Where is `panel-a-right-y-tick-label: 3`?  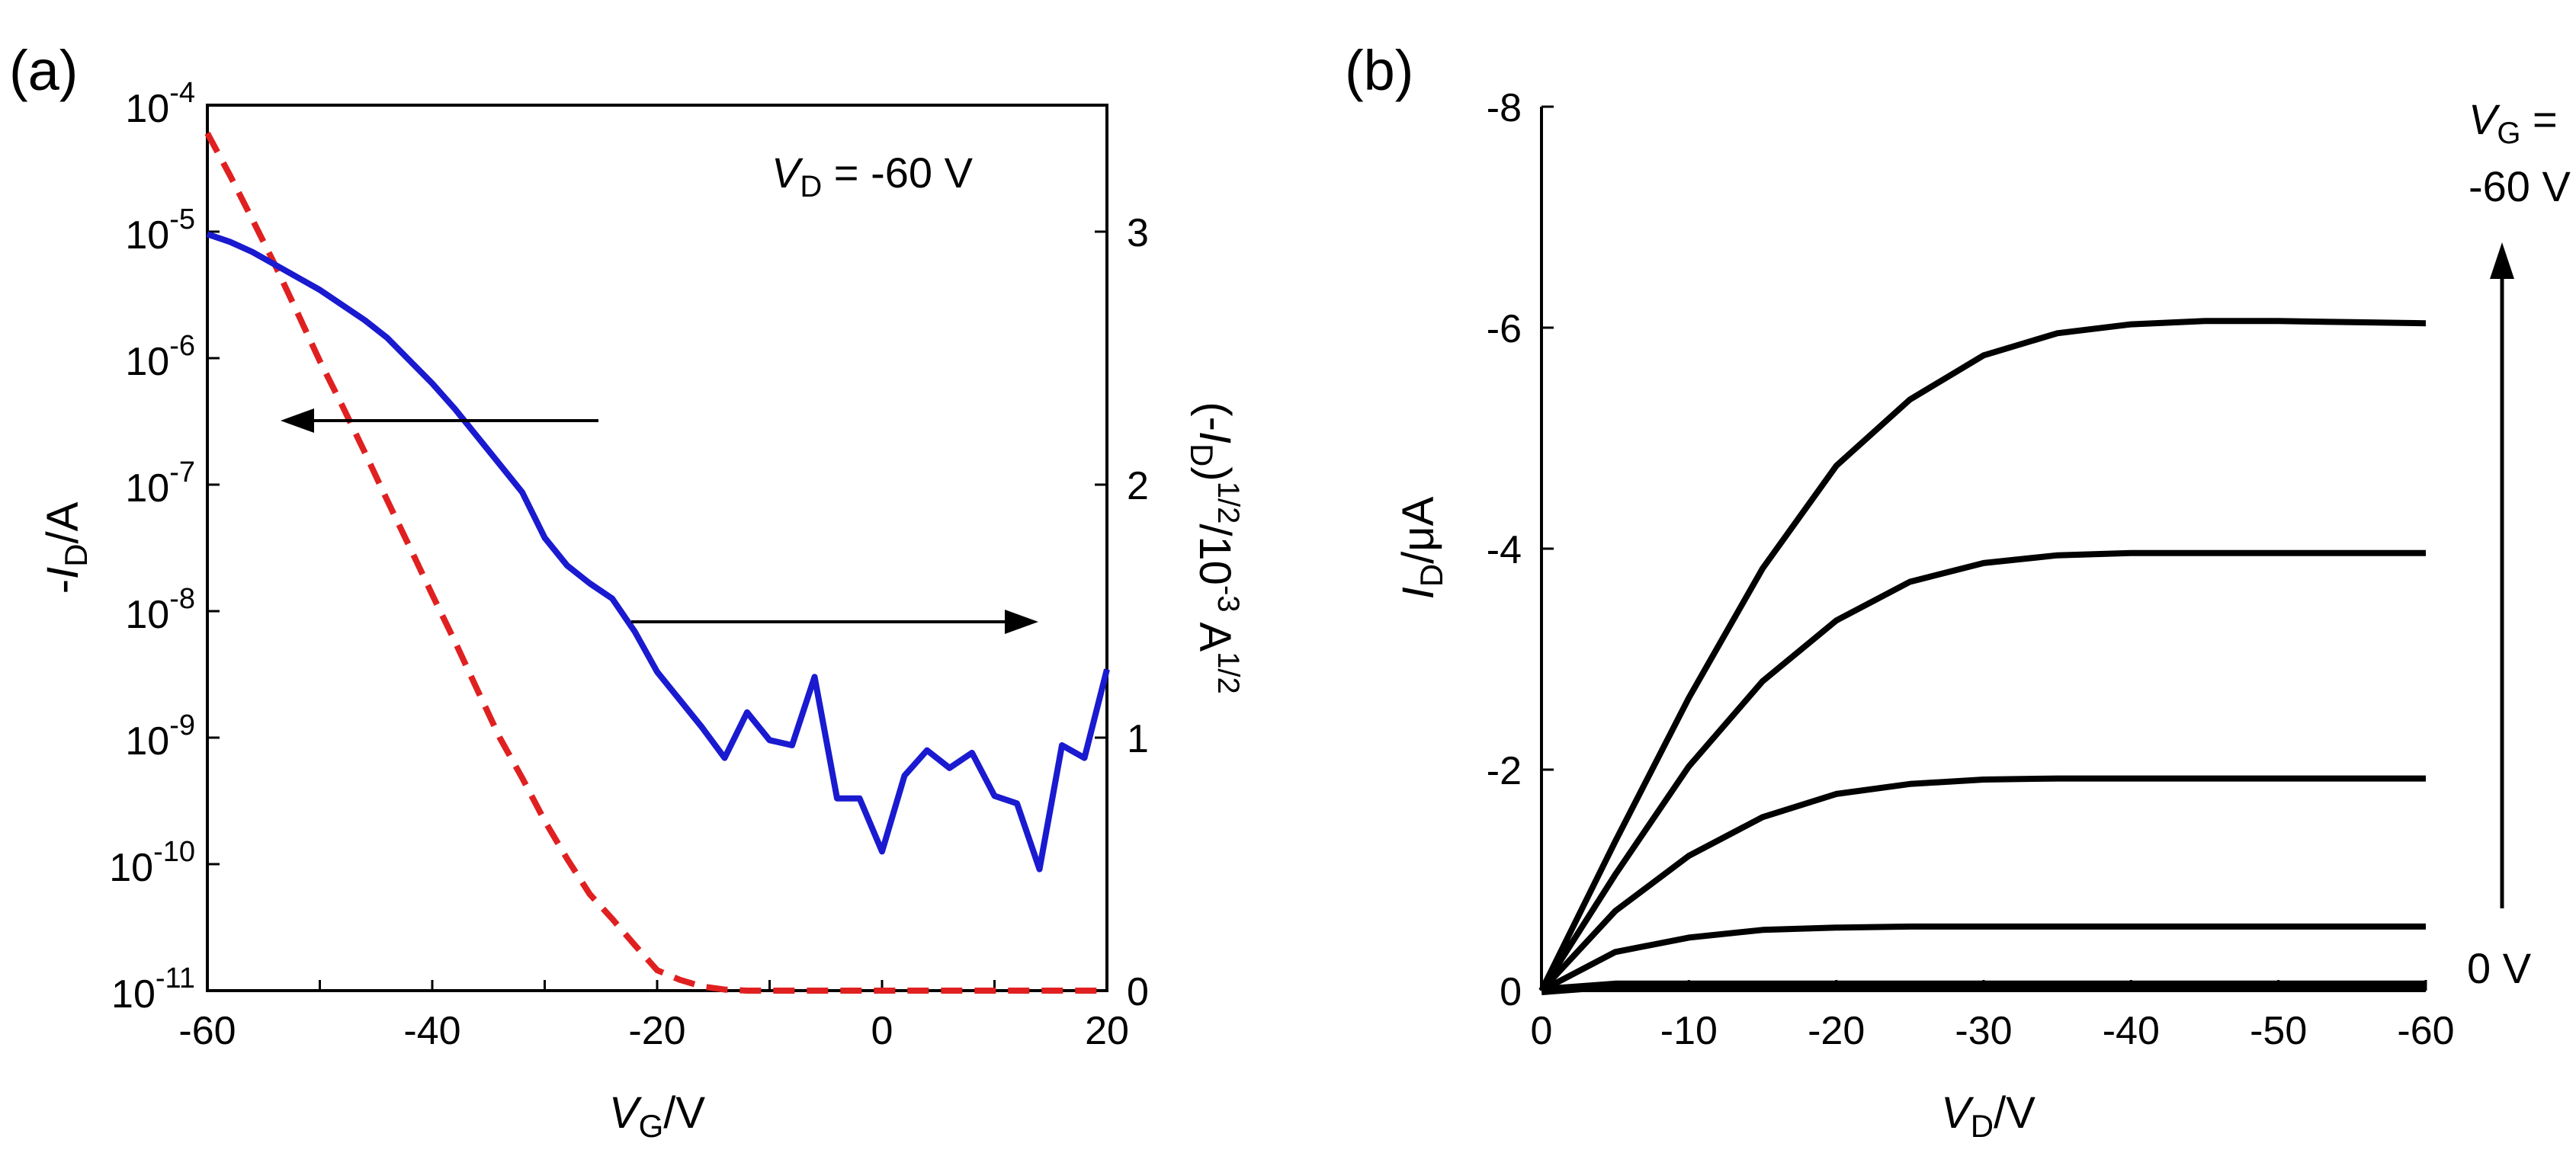
panel-a-right-y-tick-label: 3 is located at coordinates (1138, 233).